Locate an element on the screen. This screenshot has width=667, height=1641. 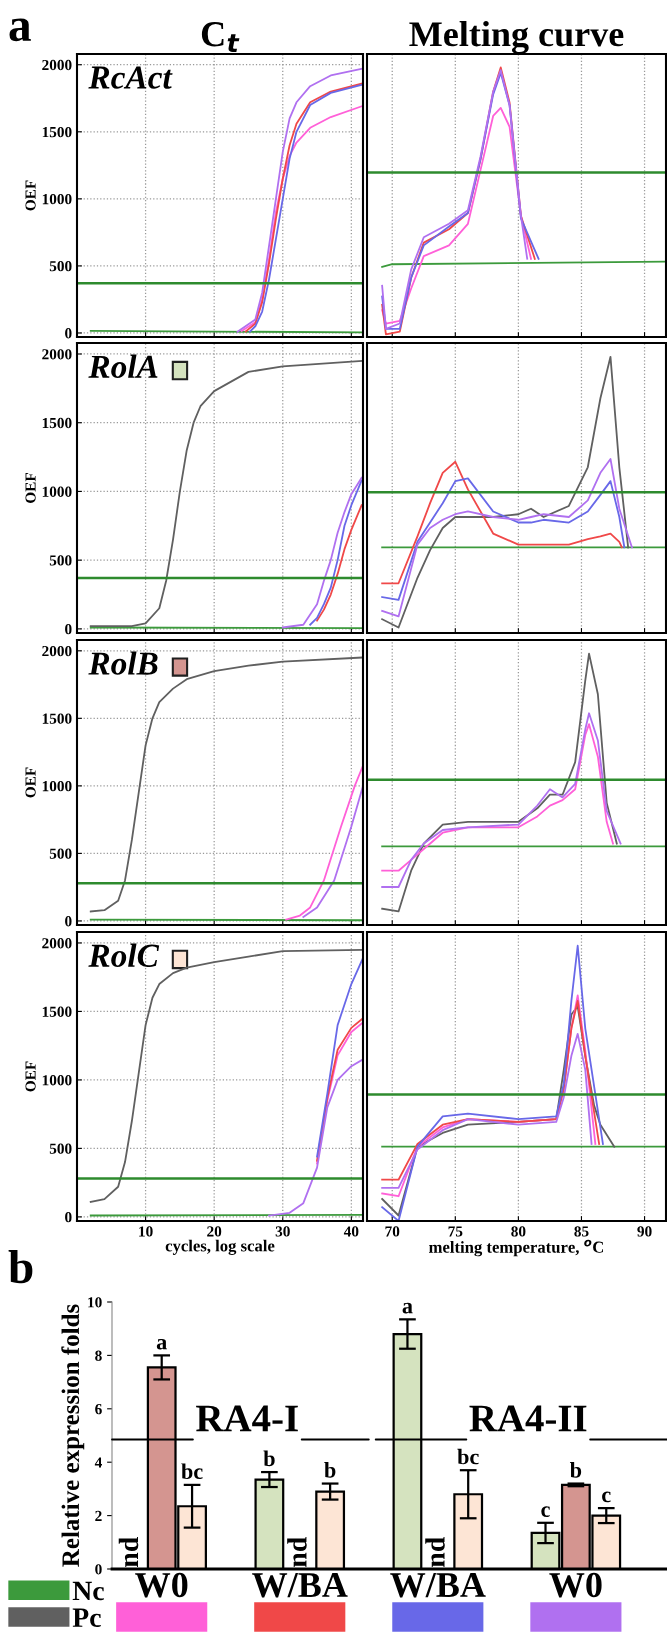
x-tick-label: 85 is located at coordinates (581, 1231).